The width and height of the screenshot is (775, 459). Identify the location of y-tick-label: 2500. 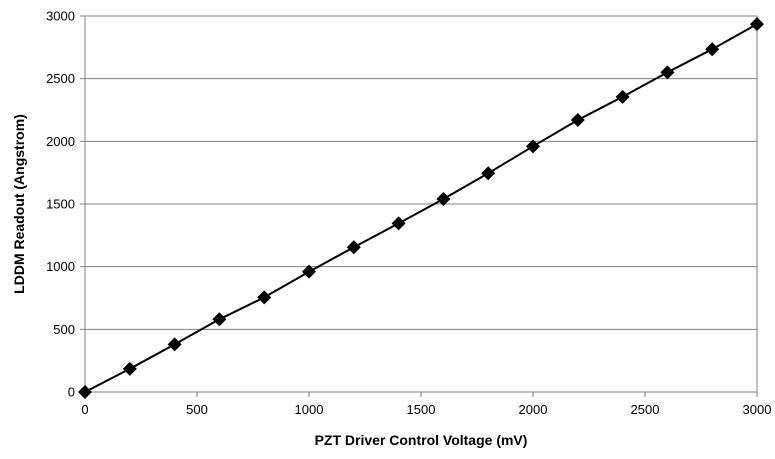
(60, 78).